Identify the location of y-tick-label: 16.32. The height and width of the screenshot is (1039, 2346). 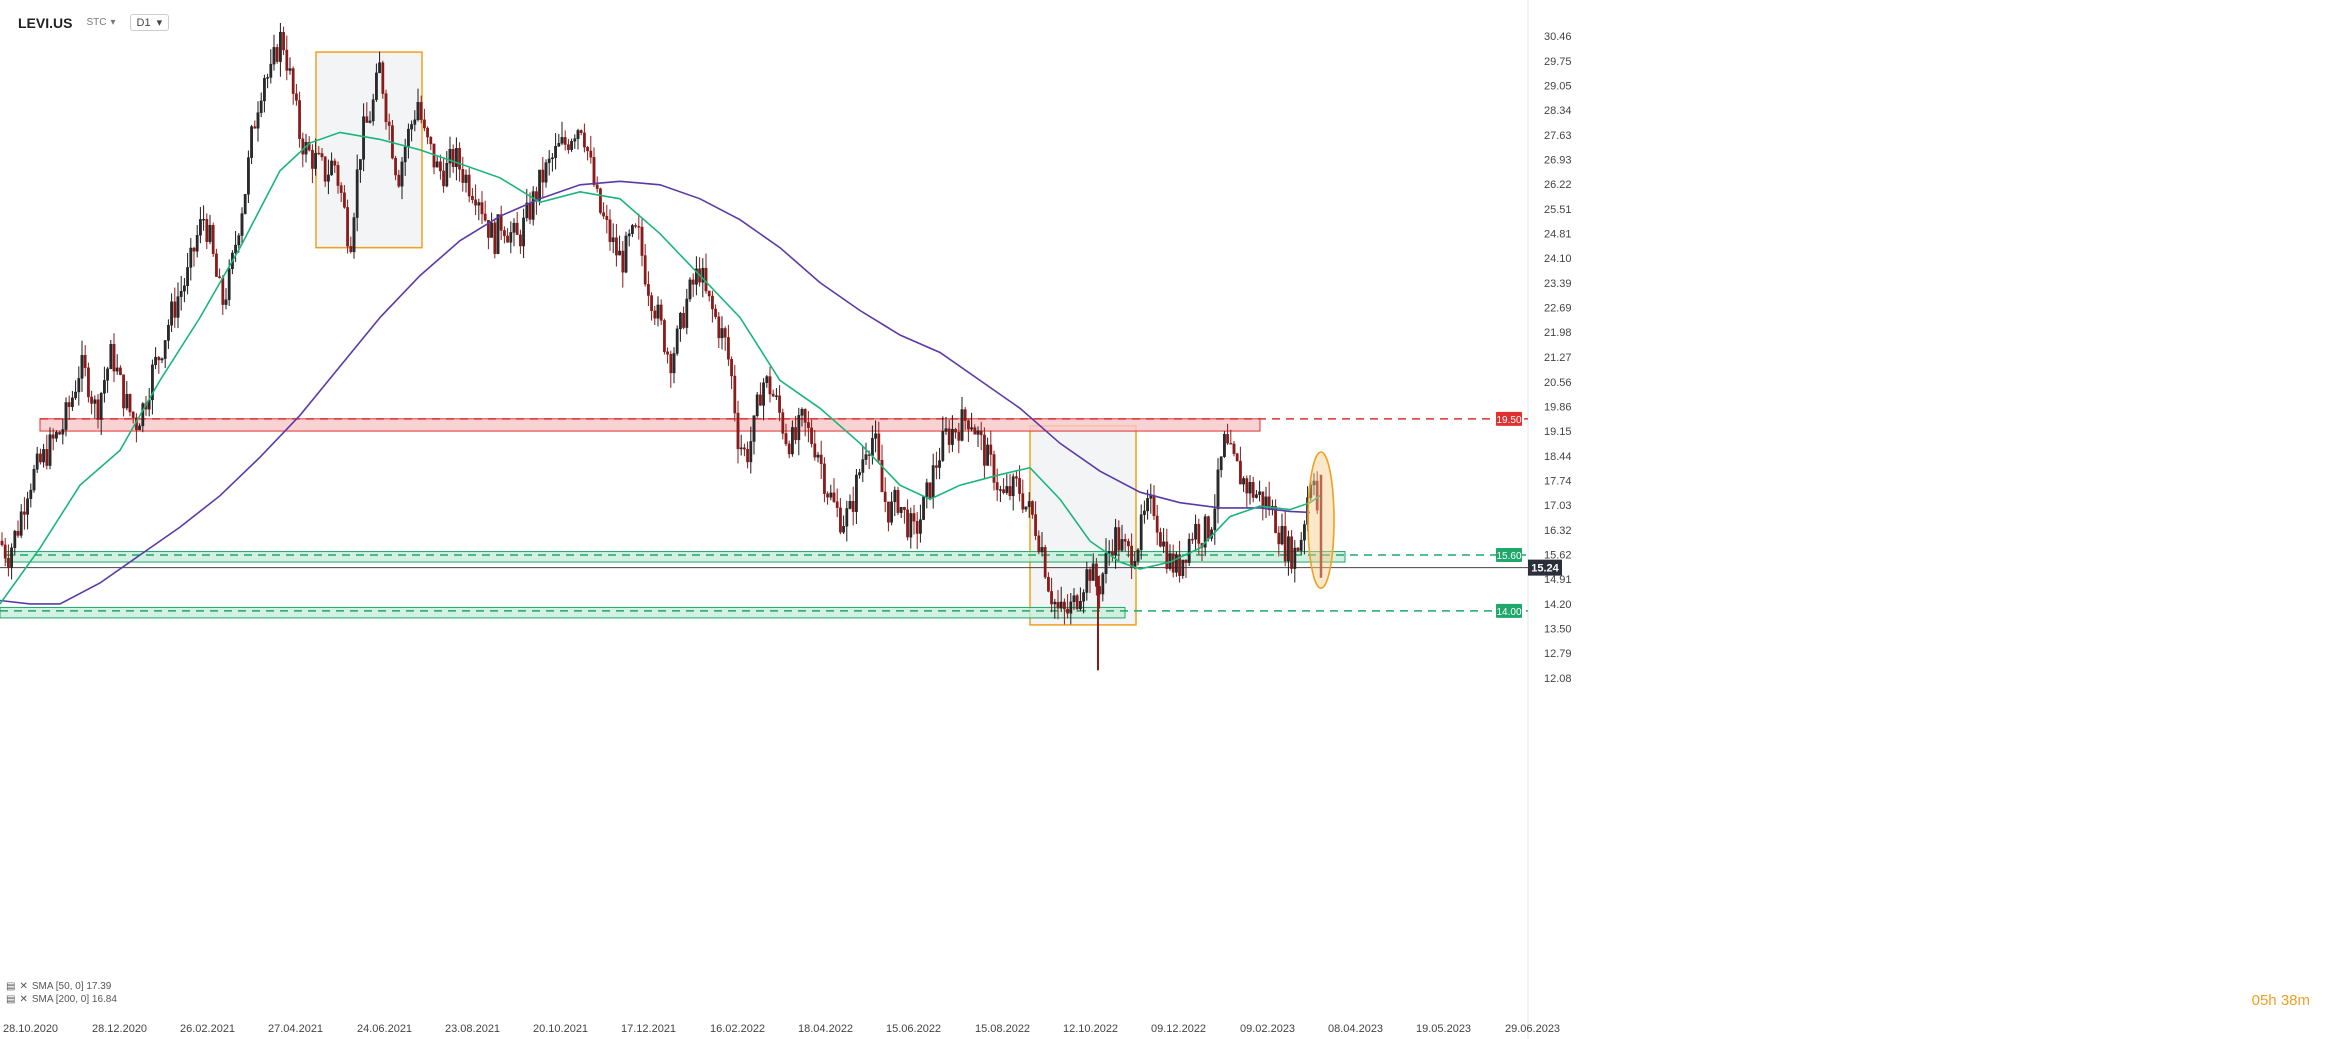
(1558, 531).